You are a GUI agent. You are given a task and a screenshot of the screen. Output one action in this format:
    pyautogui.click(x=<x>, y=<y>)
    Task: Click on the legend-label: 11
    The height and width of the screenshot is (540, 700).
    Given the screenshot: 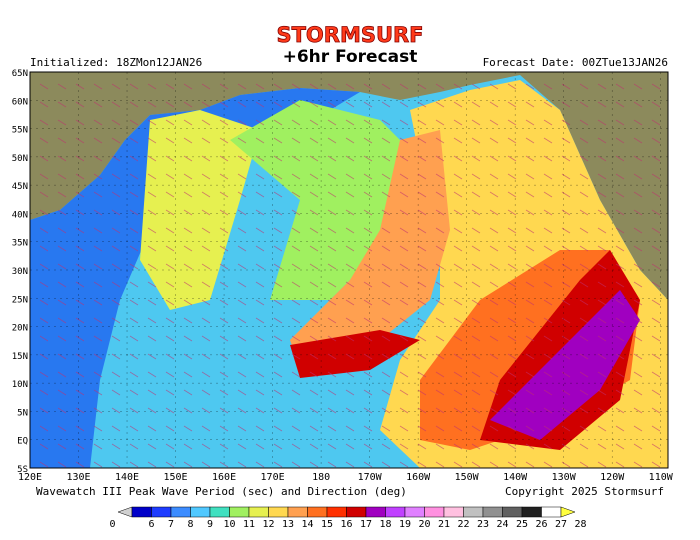 What is the action you would take?
    pyautogui.click(x=249, y=524)
    